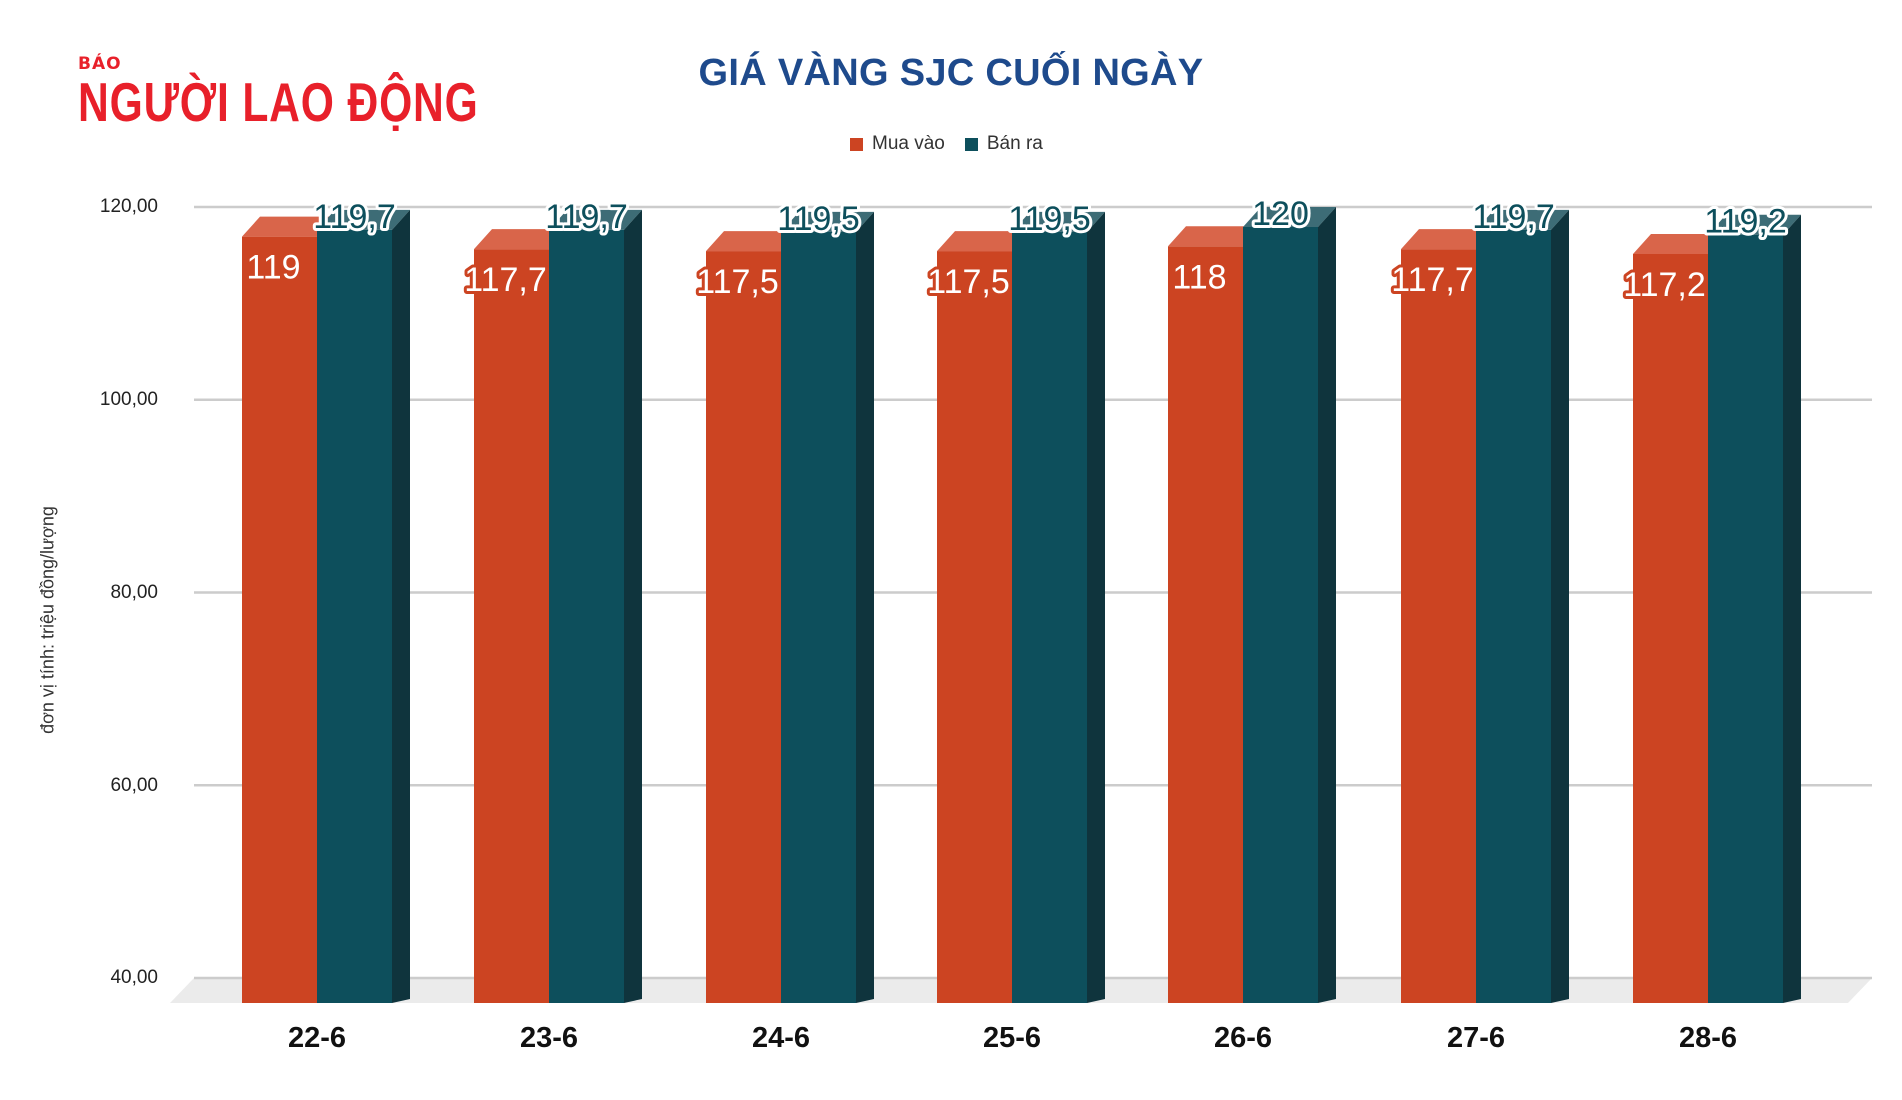  What do you see at coordinates (908, 143) in the screenshot?
I see `legend-label-buy: Mua vào` at bounding box center [908, 143].